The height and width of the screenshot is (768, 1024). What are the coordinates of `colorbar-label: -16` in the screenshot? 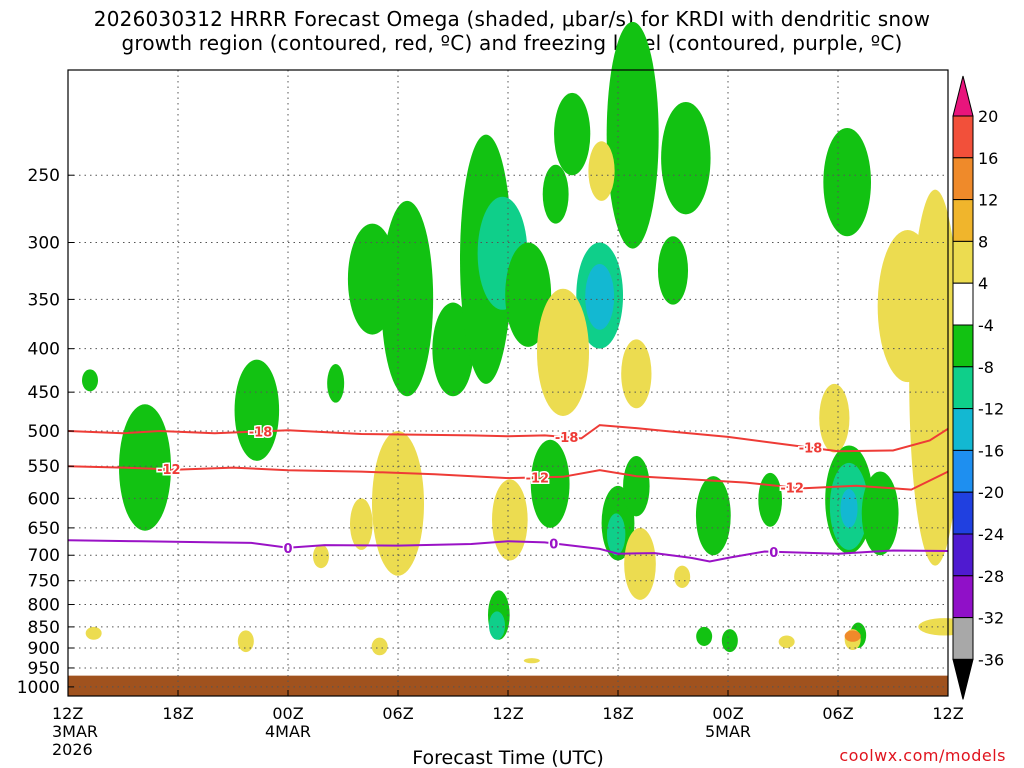 It's located at (991, 450).